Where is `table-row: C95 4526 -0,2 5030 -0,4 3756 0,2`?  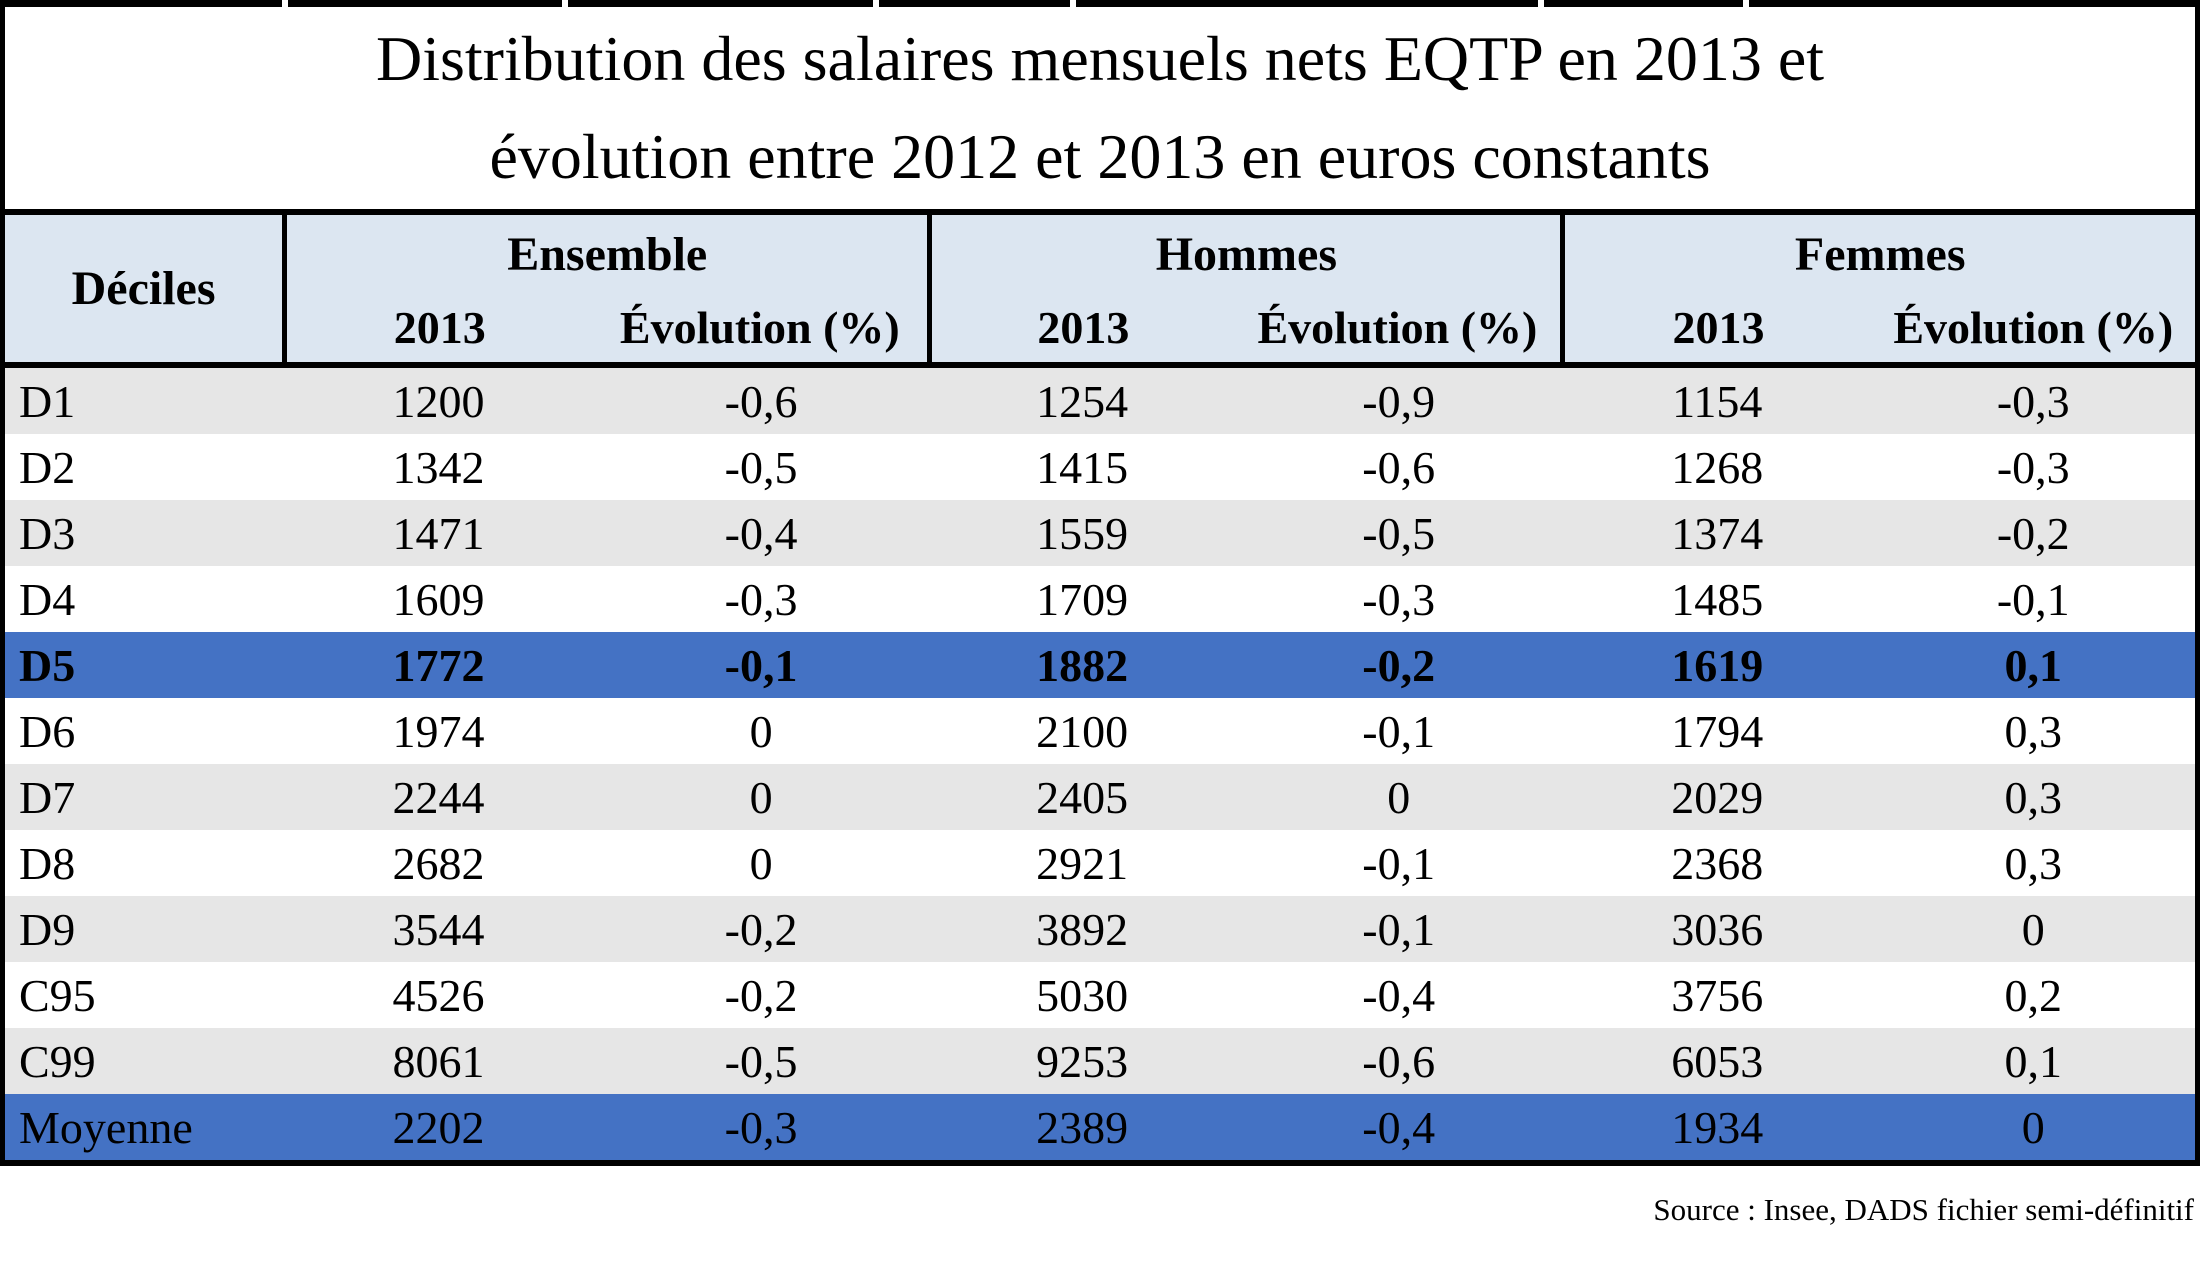 table-row: C95 4526 -0,2 5030 -0,4 3756 0,2 is located at coordinates (1100, 995).